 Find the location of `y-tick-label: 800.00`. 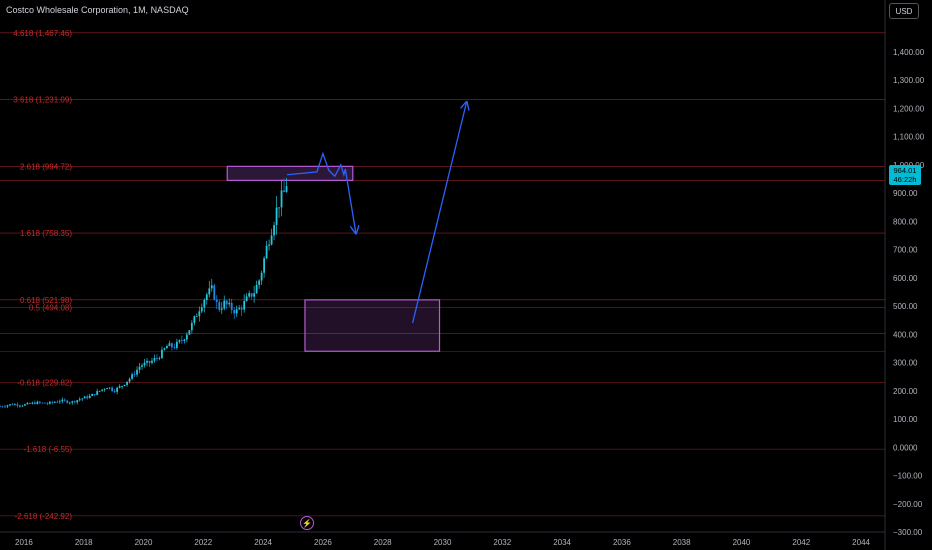

y-tick-label: 800.00 is located at coordinates (905, 221).